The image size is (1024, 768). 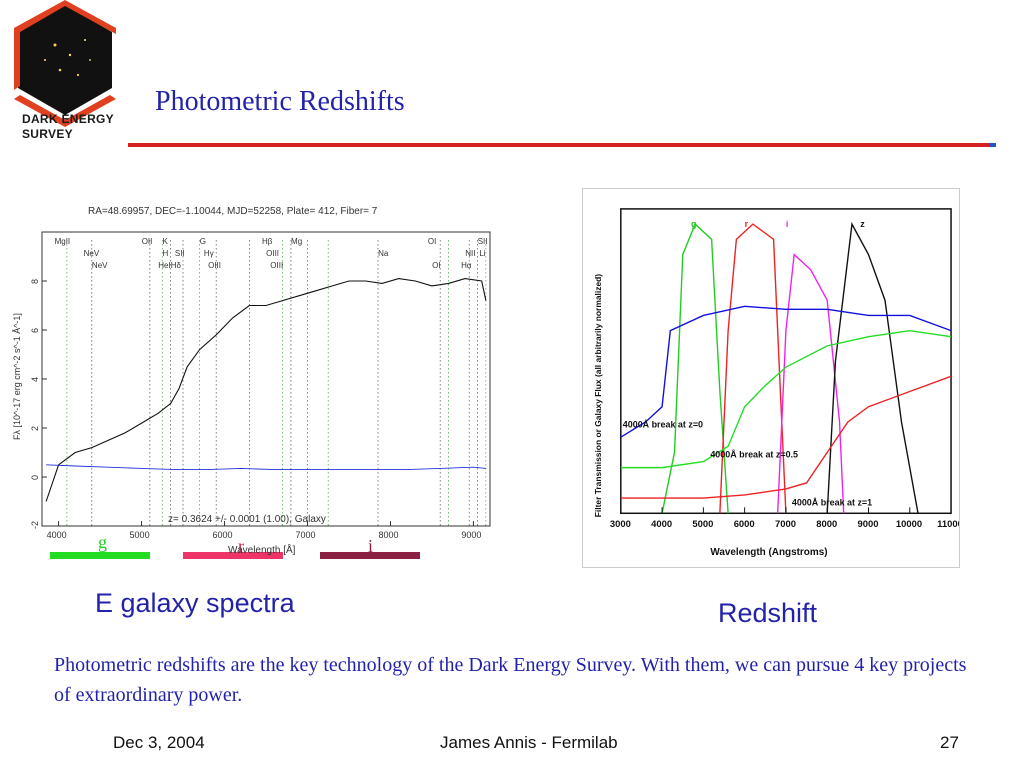 What do you see at coordinates (164, 265) in the screenshot?
I see `spectral-line-label: HeI` at bounding box center [164, 265].